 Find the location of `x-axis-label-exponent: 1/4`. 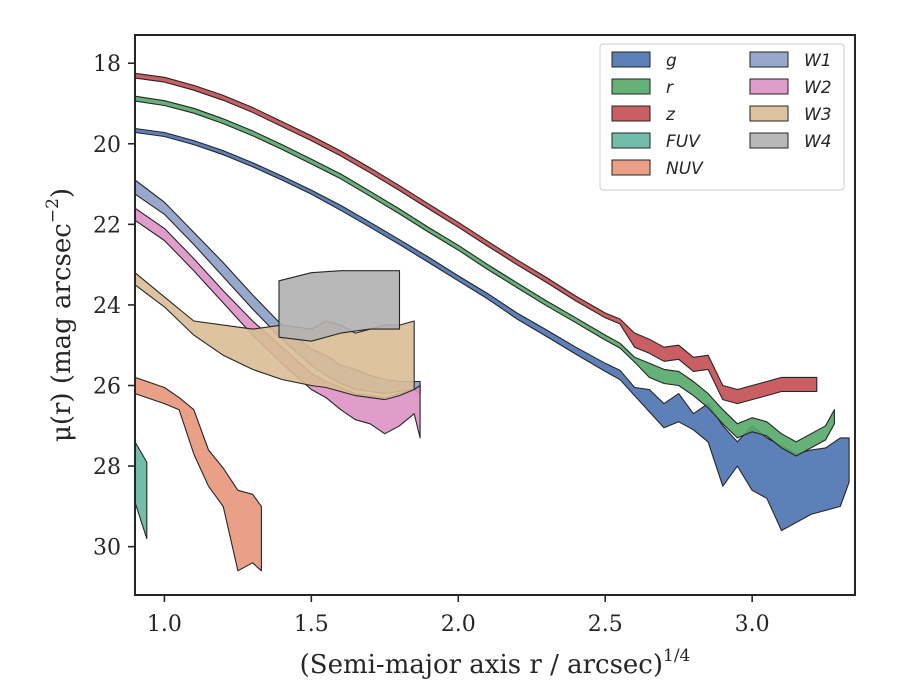

x-axis-label-exponent: 1/4 is located at coordinates (676, 656).